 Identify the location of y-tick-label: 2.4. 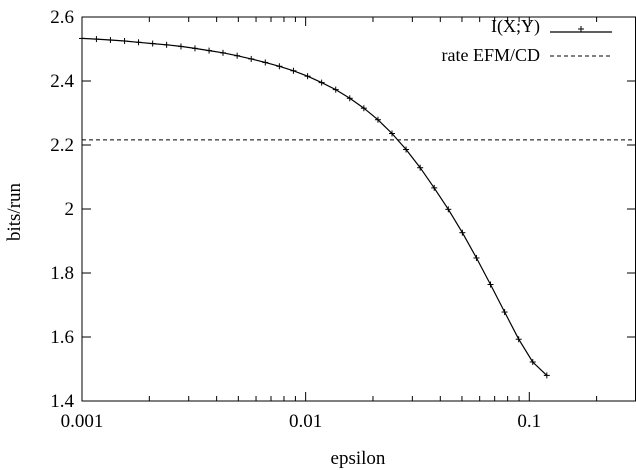
(62, 81).